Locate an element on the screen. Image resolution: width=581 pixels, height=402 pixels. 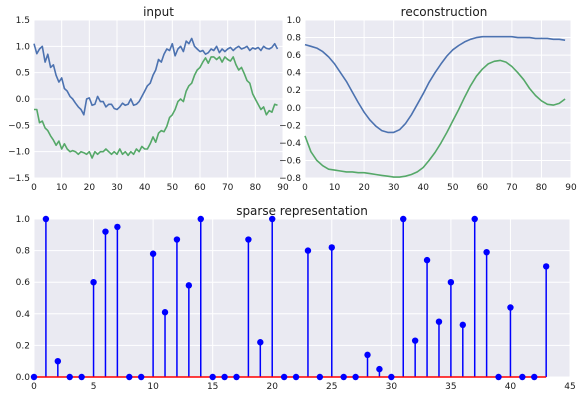
x-tick-label: 5 is located at coordinates (94, 387).